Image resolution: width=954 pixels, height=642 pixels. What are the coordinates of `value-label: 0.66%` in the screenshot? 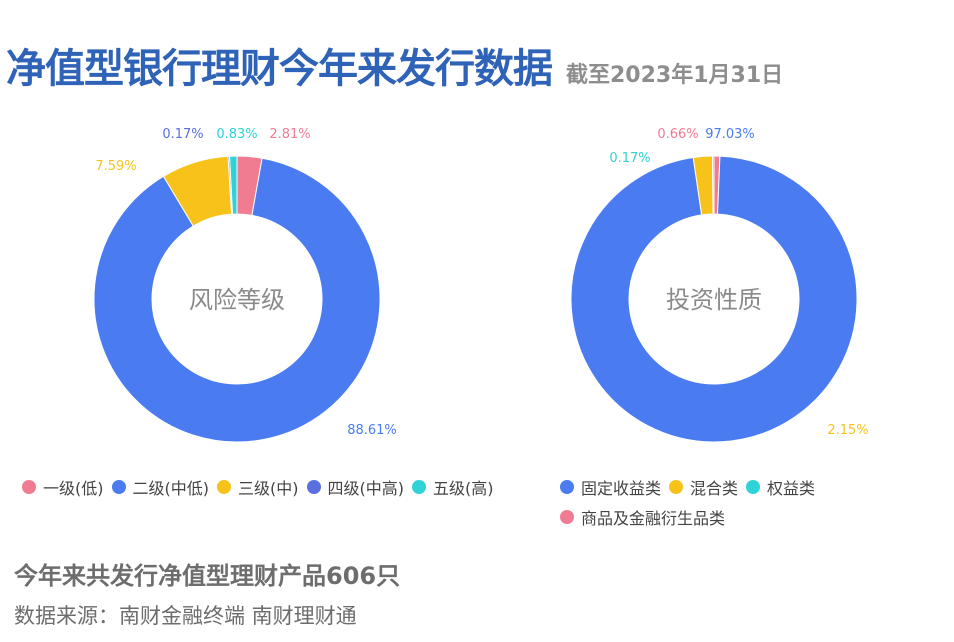 It's located at (677, 134).